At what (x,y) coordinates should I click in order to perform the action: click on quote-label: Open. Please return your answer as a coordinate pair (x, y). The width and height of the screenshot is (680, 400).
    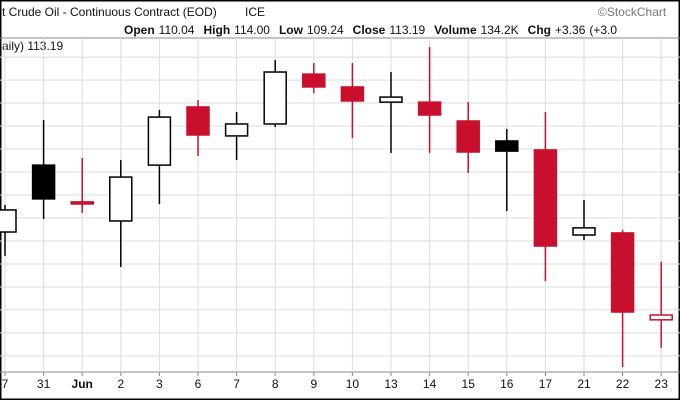
    Looking at the image, I should click on (139, 30).